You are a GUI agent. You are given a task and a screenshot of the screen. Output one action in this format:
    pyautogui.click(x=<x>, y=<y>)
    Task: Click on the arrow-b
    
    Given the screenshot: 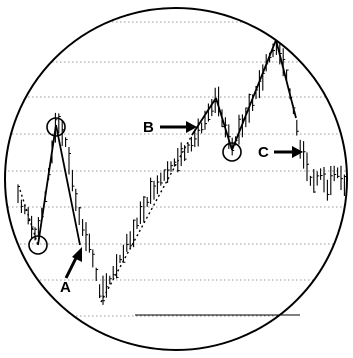 What is the action you would take?
    pyautogui.click(x=178, y=127)
    